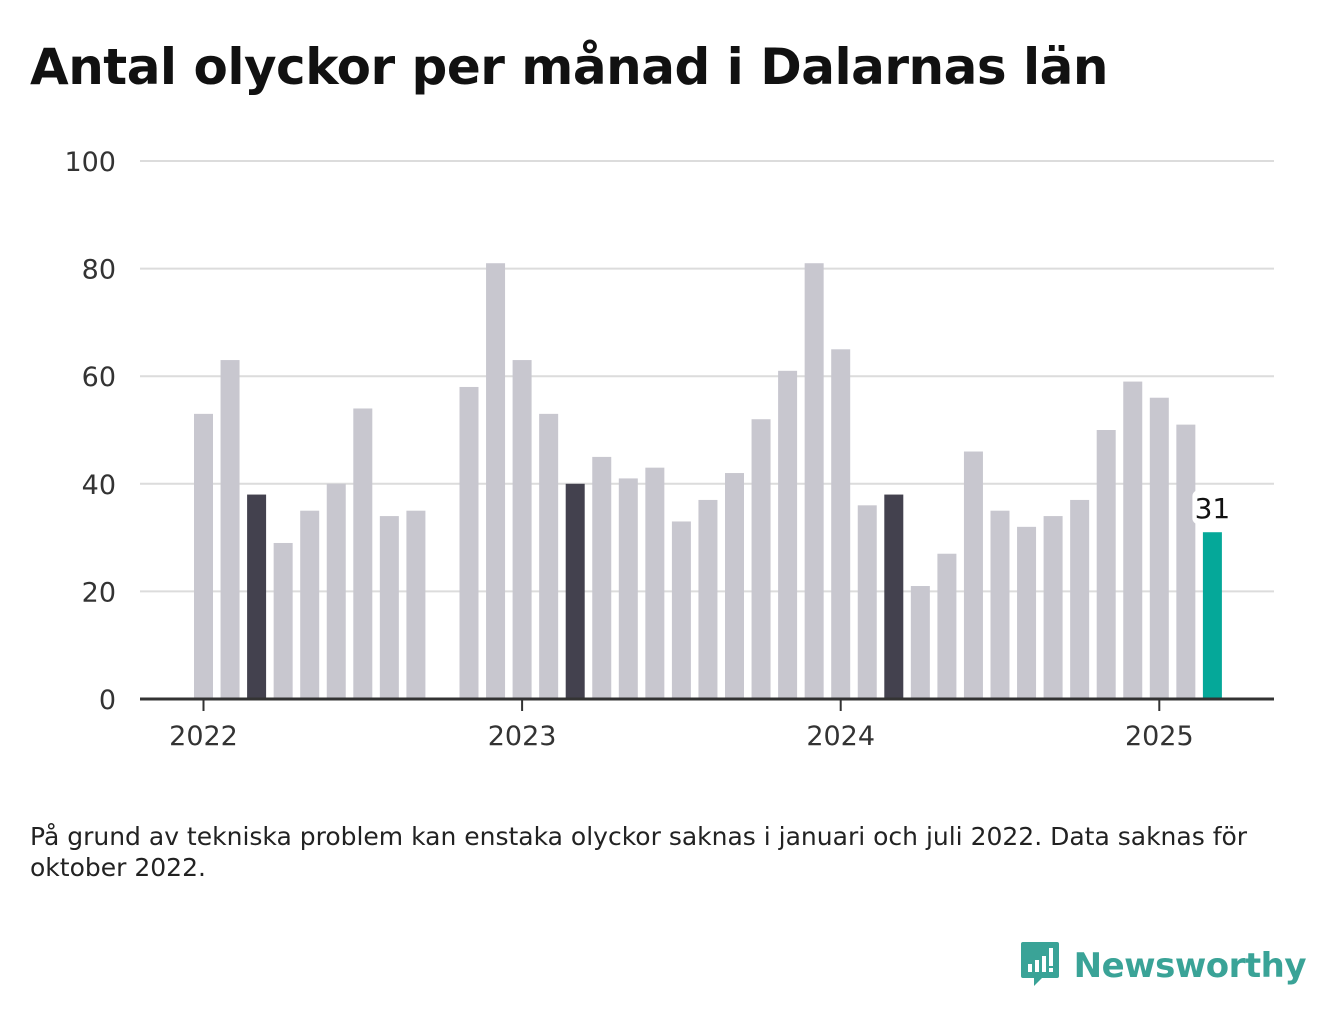 This screenshot has width=1340, height=1020. What do you see at coordinates (99, 377) in the screenshot?
I see `y-tick-label: 60` at bounding box center [99, 377].